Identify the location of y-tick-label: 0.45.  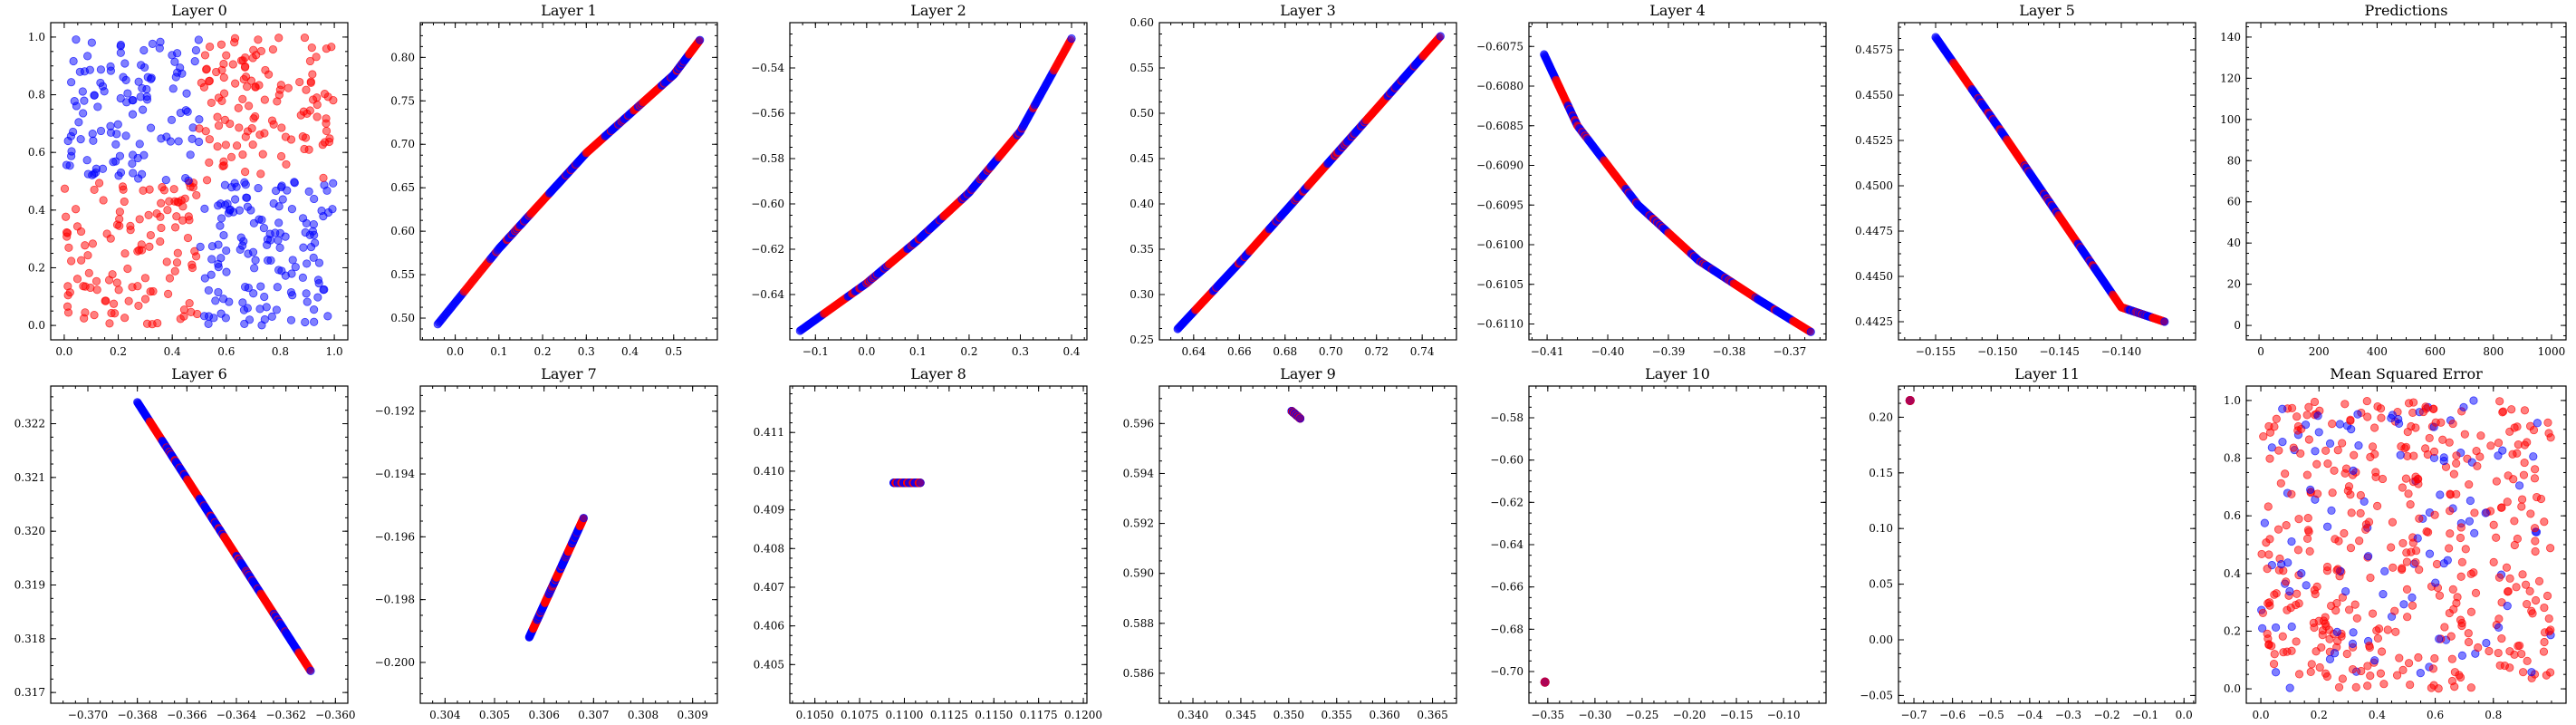
(1141, 158).